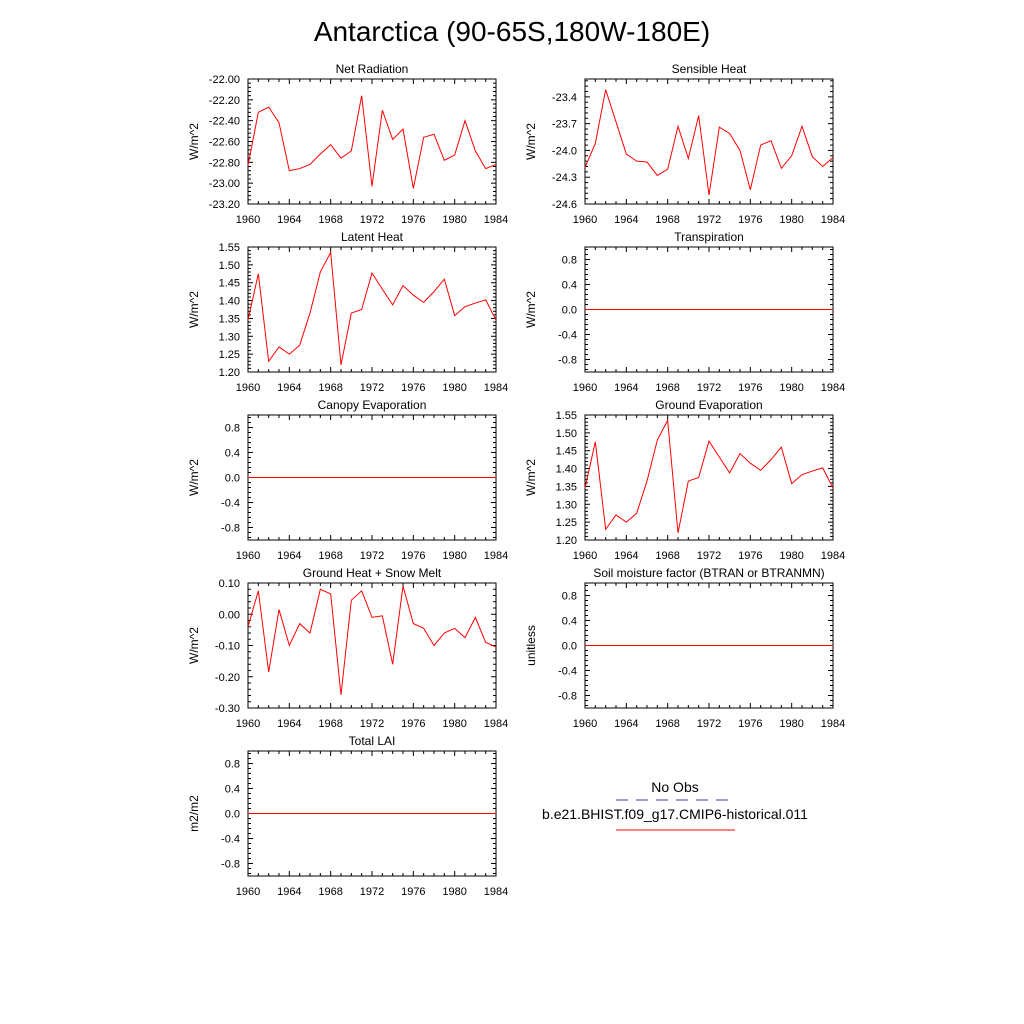 This screenshot has width=1024, height=1024. What do you see at coordinates (229, 584) in the screenshot?
I see `y-tick-label: 0.10` at bounding box center [229, 584].